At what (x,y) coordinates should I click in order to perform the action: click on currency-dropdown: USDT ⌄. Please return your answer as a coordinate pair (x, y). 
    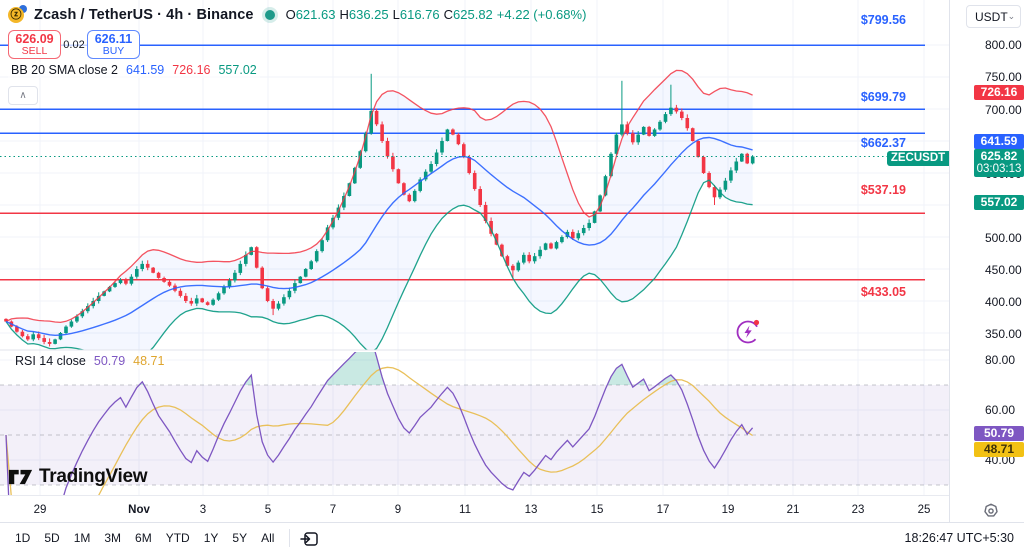
    Looking at the image, I should click on (993, 16).